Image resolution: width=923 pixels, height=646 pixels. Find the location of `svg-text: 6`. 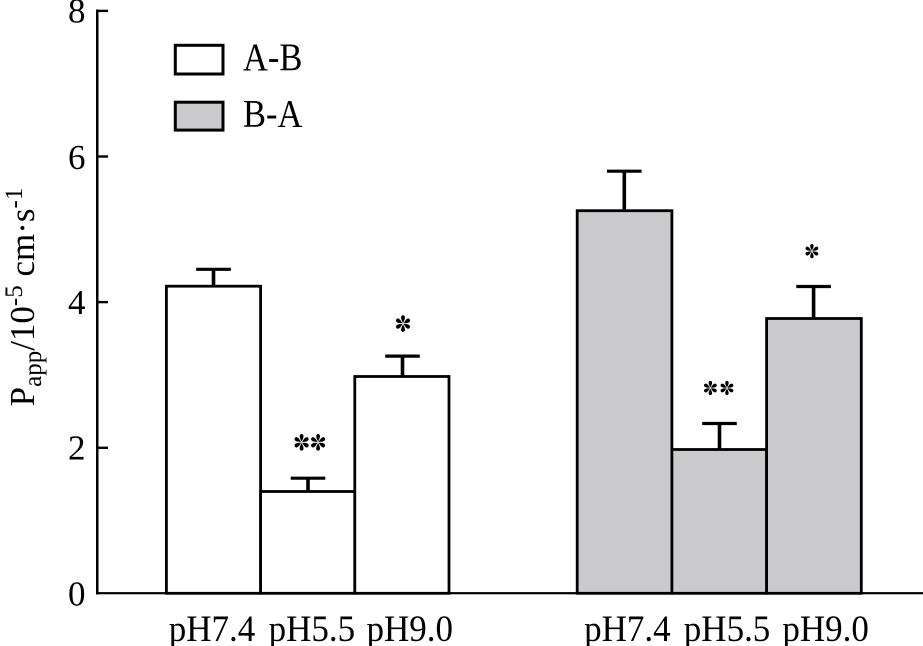

svg-text: 6 is located at coordinates (77, 157).